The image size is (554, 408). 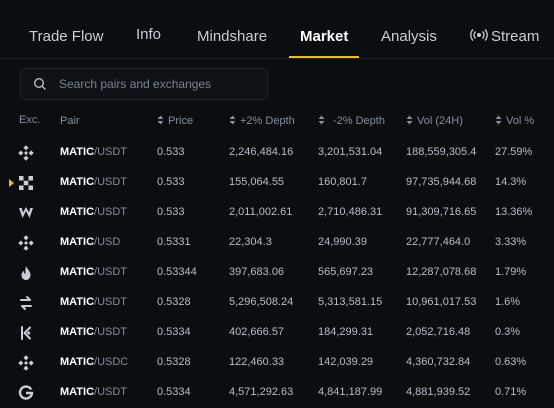 I want to click on depth-plus-cell: 2,246,484.16, so click(x=261, y=152).